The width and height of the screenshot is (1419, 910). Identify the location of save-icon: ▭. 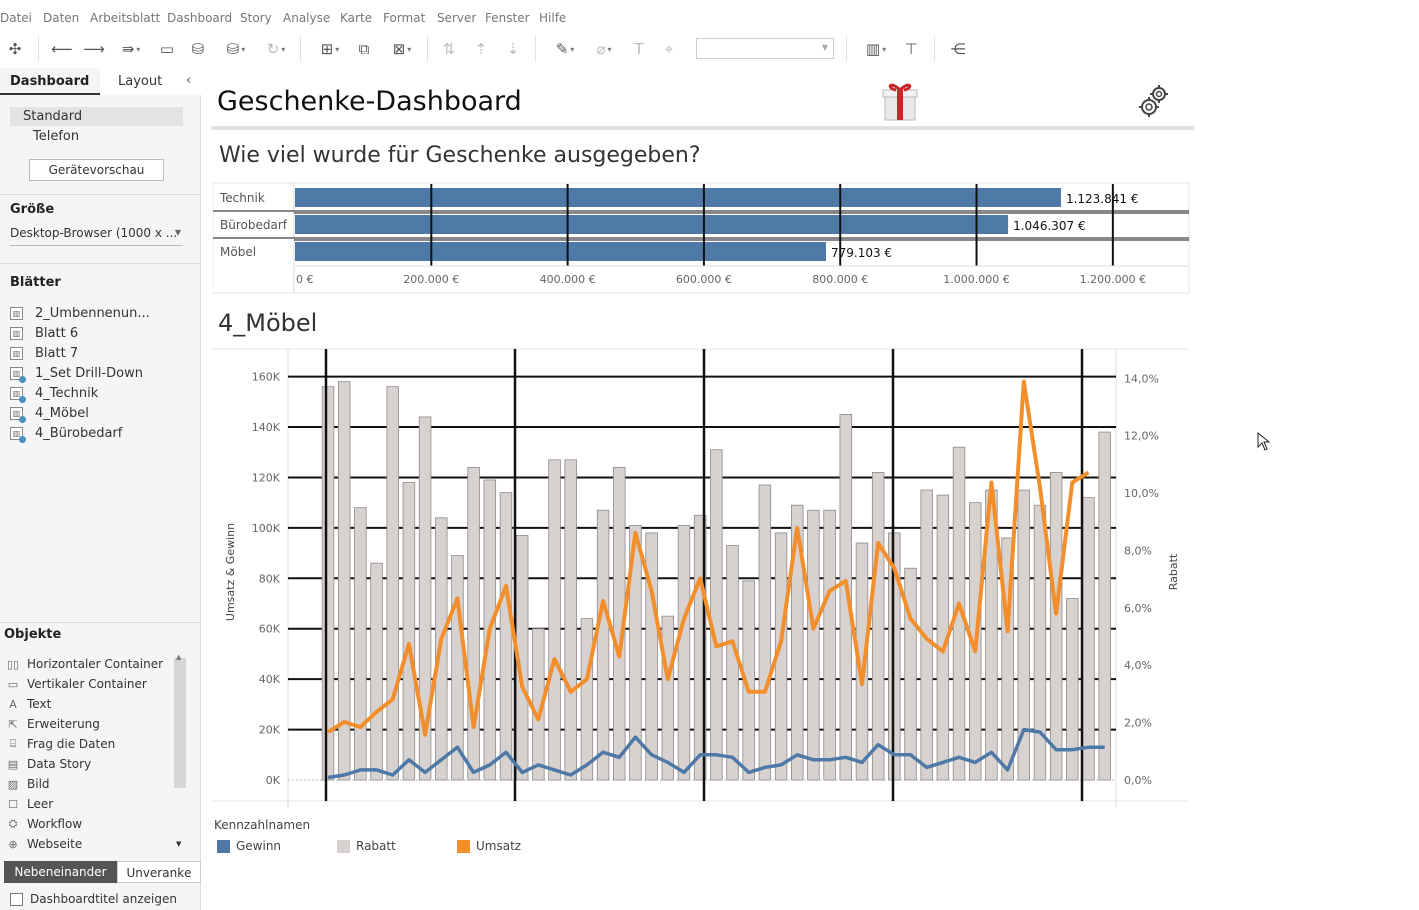
(167, 49).